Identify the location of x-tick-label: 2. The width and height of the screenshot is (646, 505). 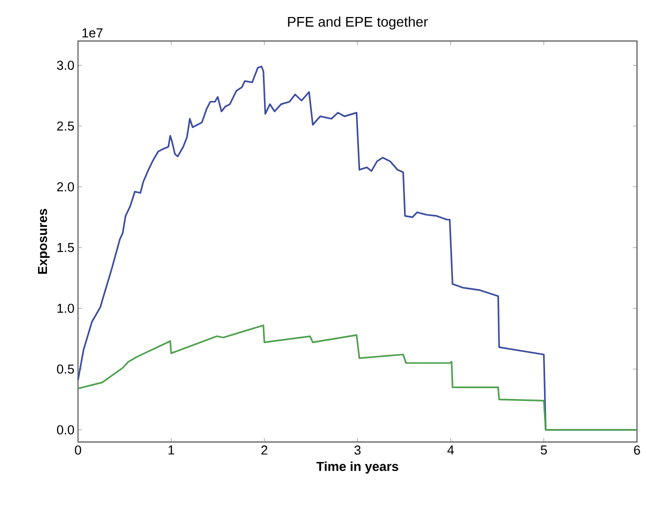
(264, 450).